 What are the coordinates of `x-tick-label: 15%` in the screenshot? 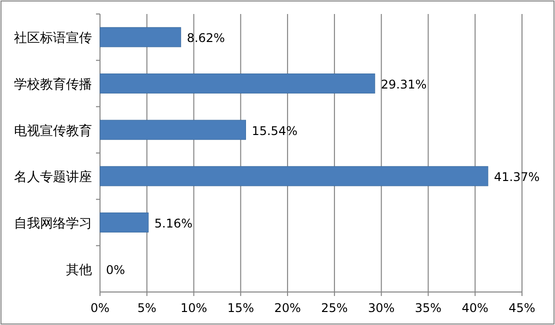 It's located at (240, 308).